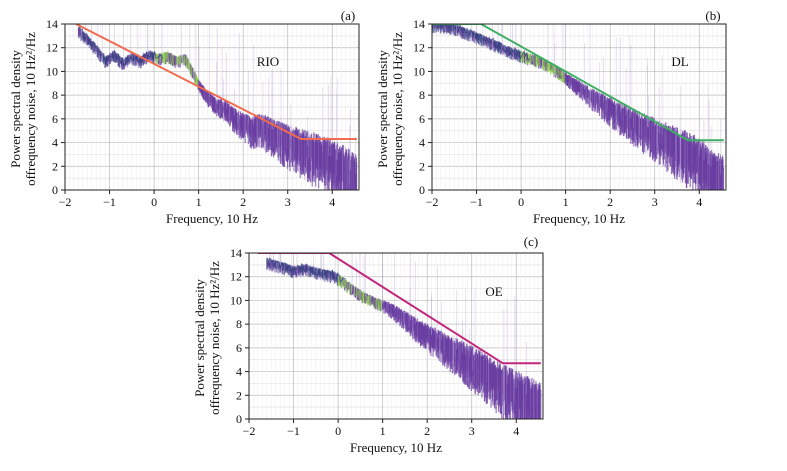 The width and height of the screenshot is (787, 471). What do you see at coordinates (268, 61) in the screenshot?
I see `panel-title: RIO` at bounding box center [268, 61].